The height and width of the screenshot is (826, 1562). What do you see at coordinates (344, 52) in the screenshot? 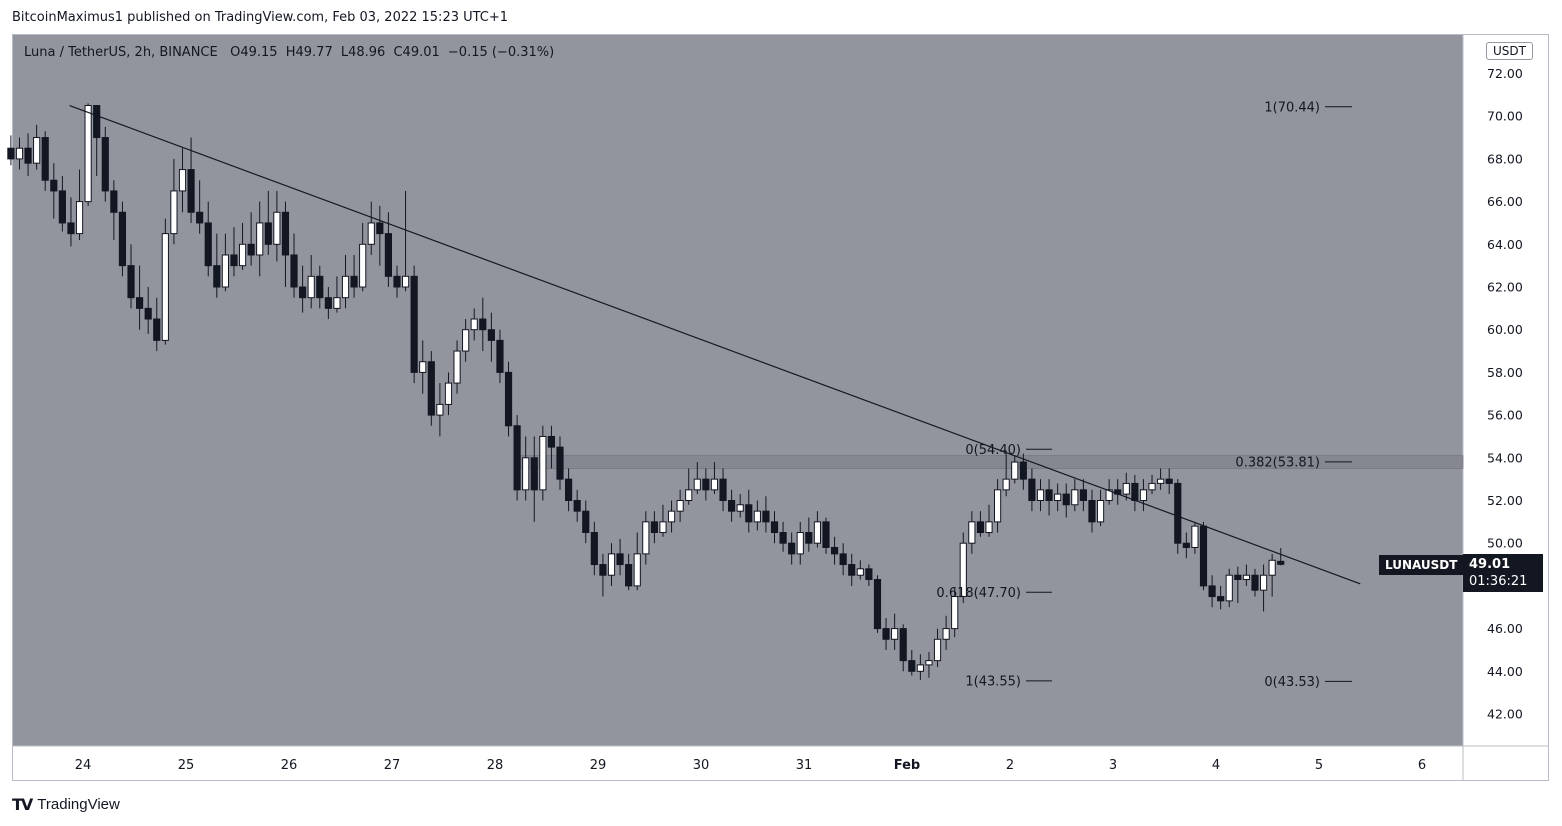
I see `legend-low-label: L` at bounding box center [344, 52].